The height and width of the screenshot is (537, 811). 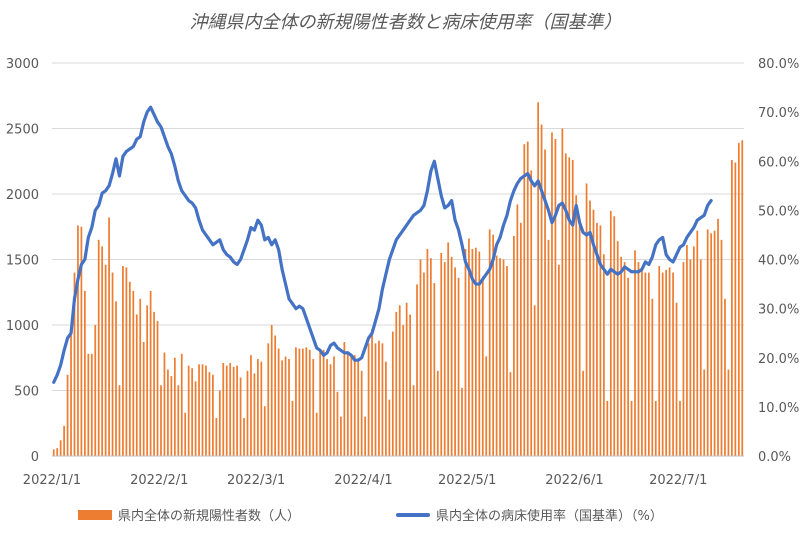 I want to click on chart-title: 沖縄県内全体の新規陽性者数と病床使用率（国基準）, so click(x=405, y=22).